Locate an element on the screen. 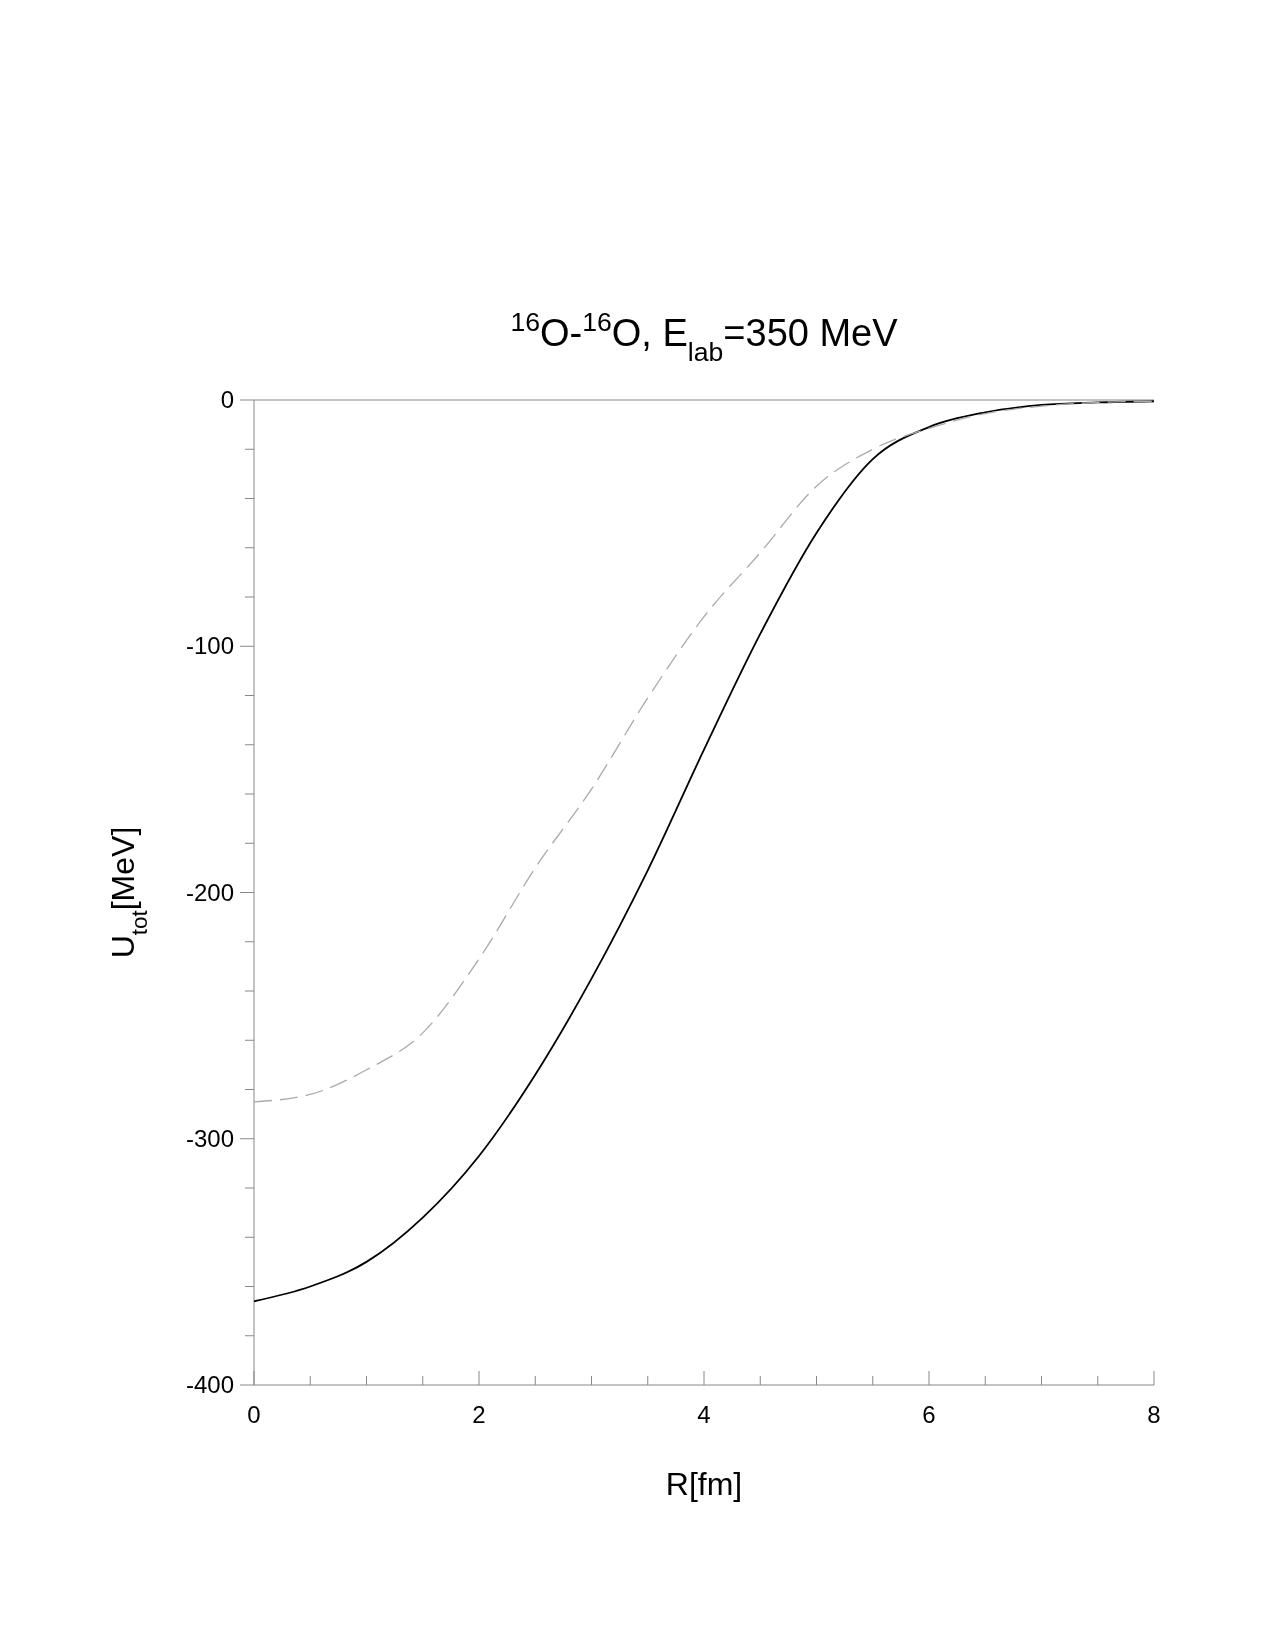  y-tick-label: -300 is located at coordinates (209, 1138).